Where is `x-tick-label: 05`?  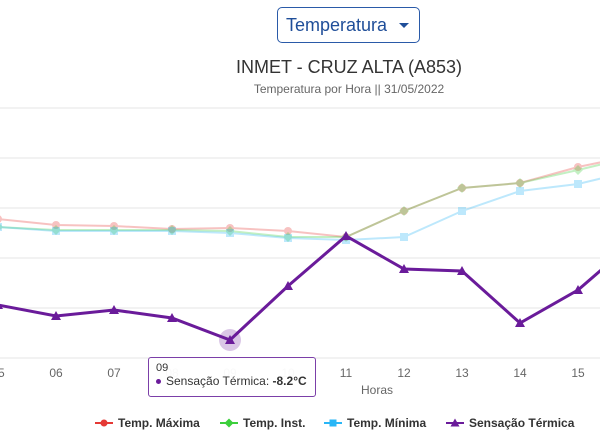
x-tick-label: 05 is located at coordinates (2, 373).